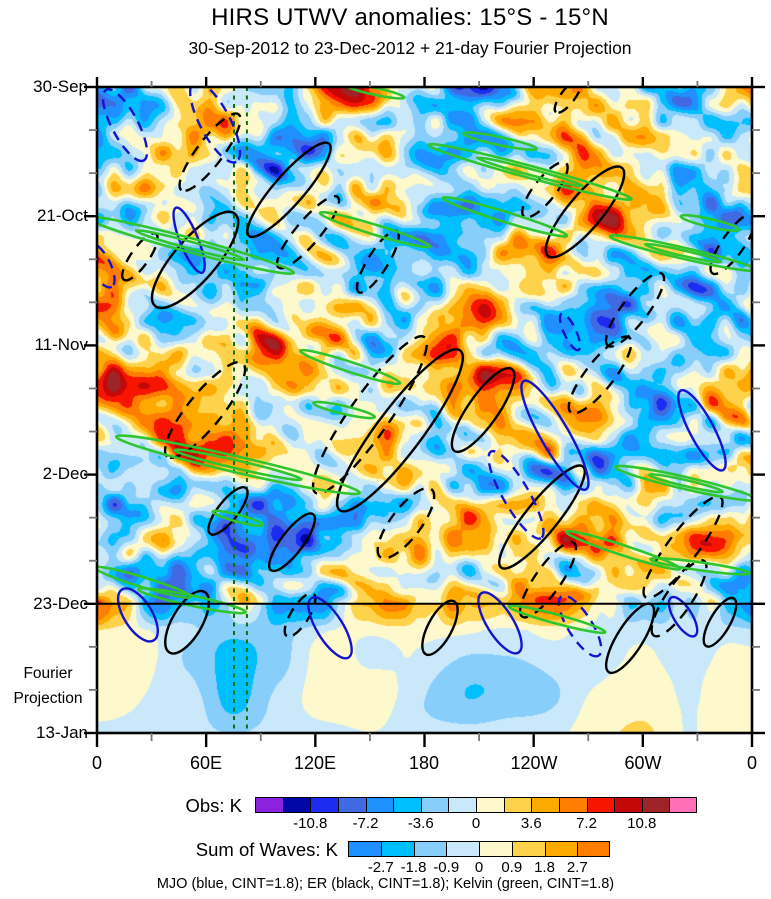  I want to click on y-tick-label: 11-Nov, so click(61, 344).